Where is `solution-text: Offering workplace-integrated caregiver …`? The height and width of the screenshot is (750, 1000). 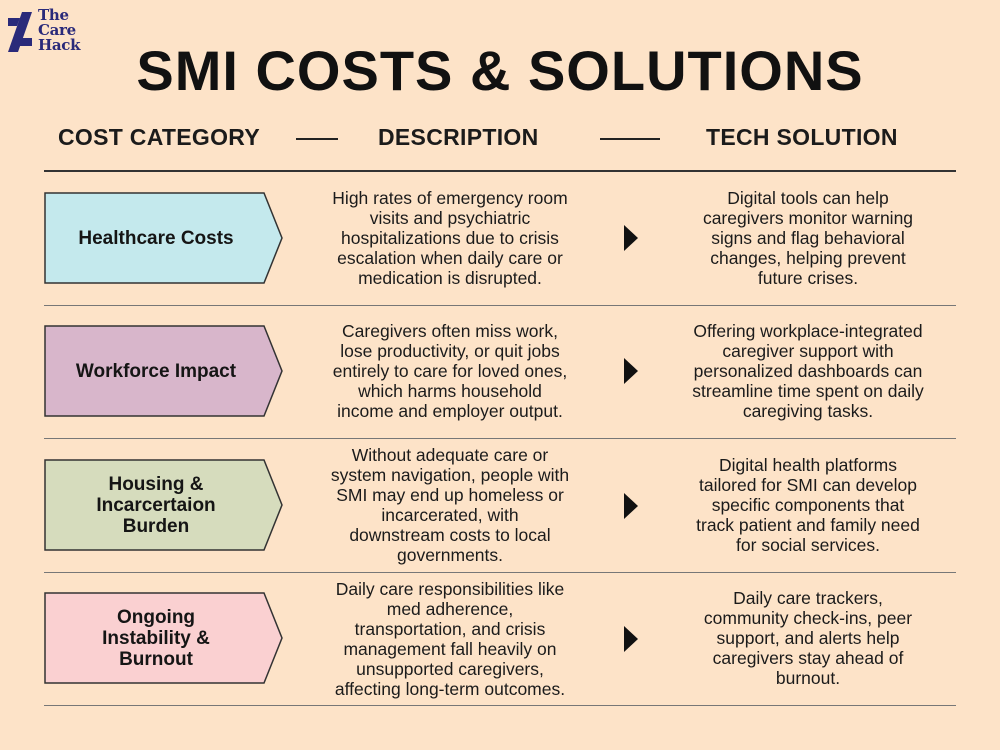 solution-text: Offering workplace-integrated caregiver … is located at coordinates (808, 371).